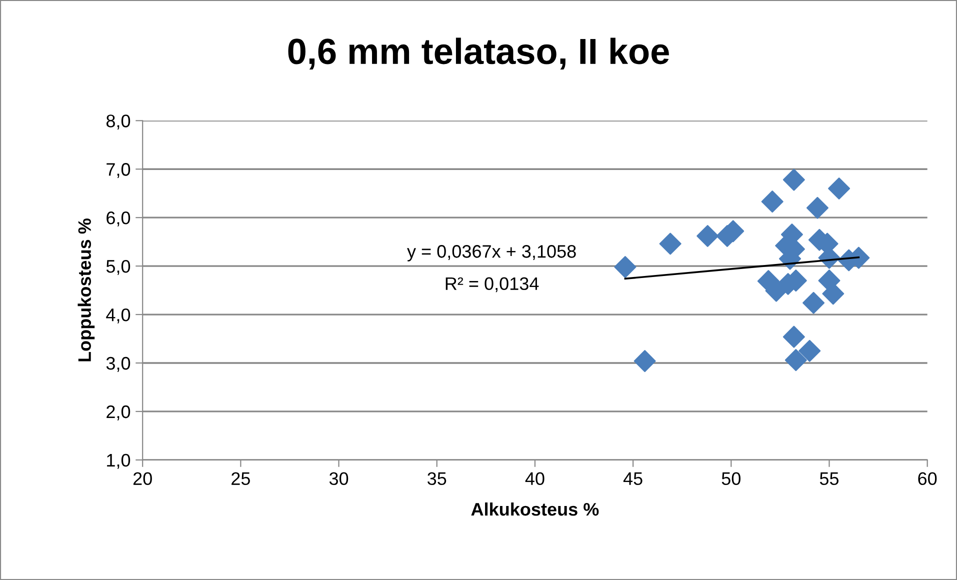  I want to click on x-axis-title: Alkukosteus %, so click(535, 509).